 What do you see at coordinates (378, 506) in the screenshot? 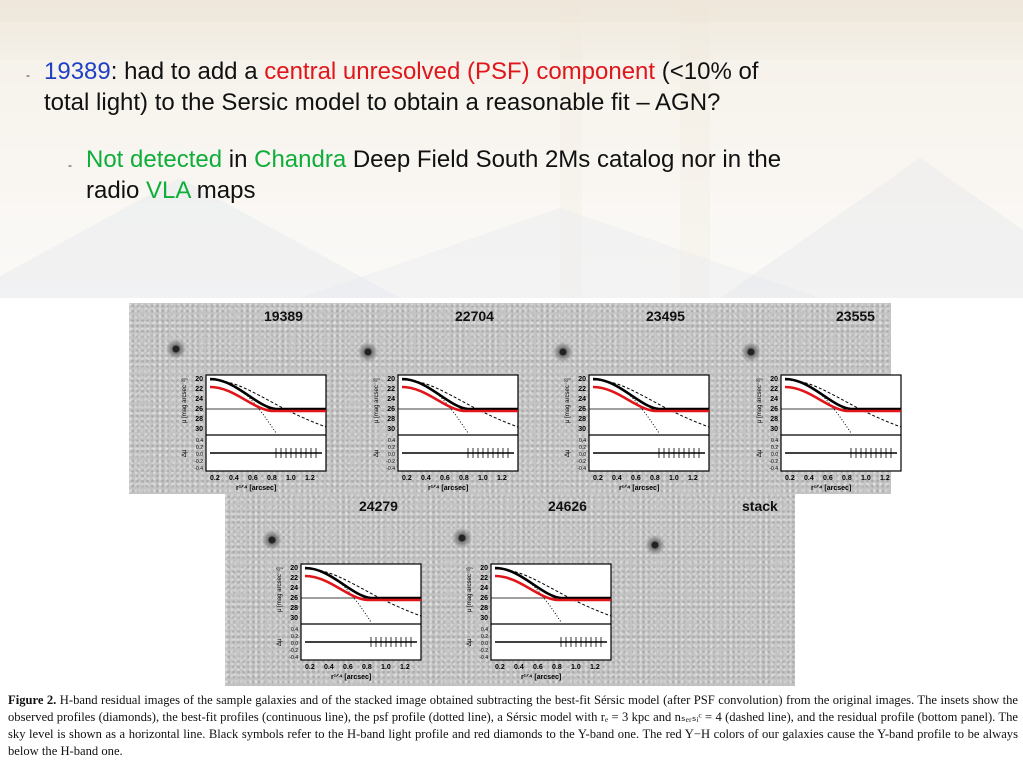
I see `panel-label: 24279` at bounding box center [378, 506].